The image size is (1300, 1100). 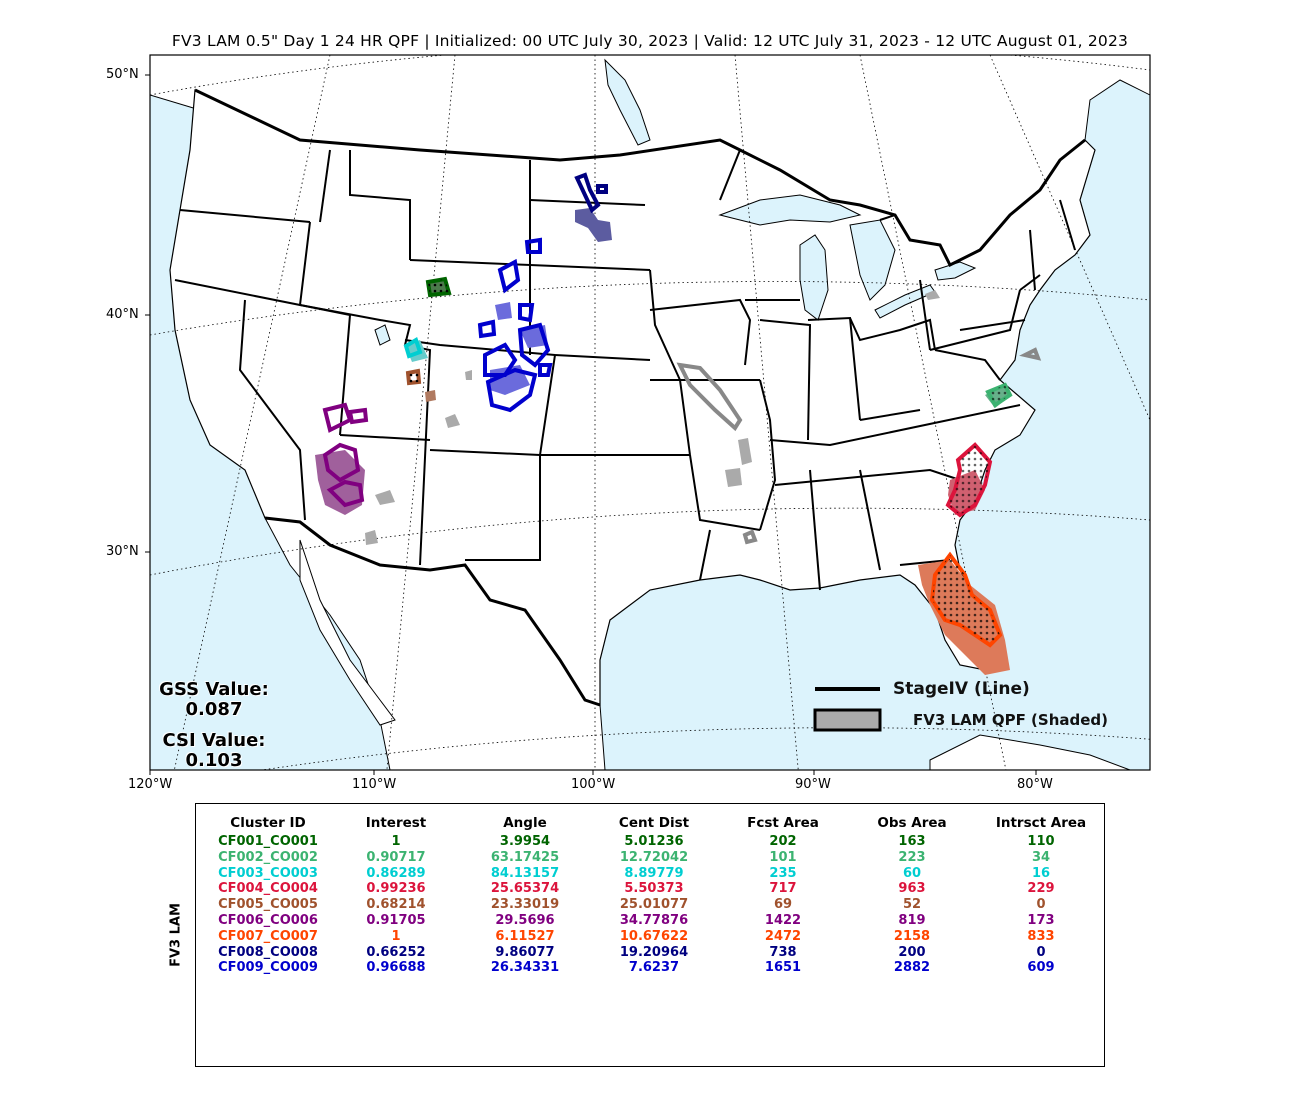 I want to click on table-cell: 0.96688, so click(x=396, y=968).